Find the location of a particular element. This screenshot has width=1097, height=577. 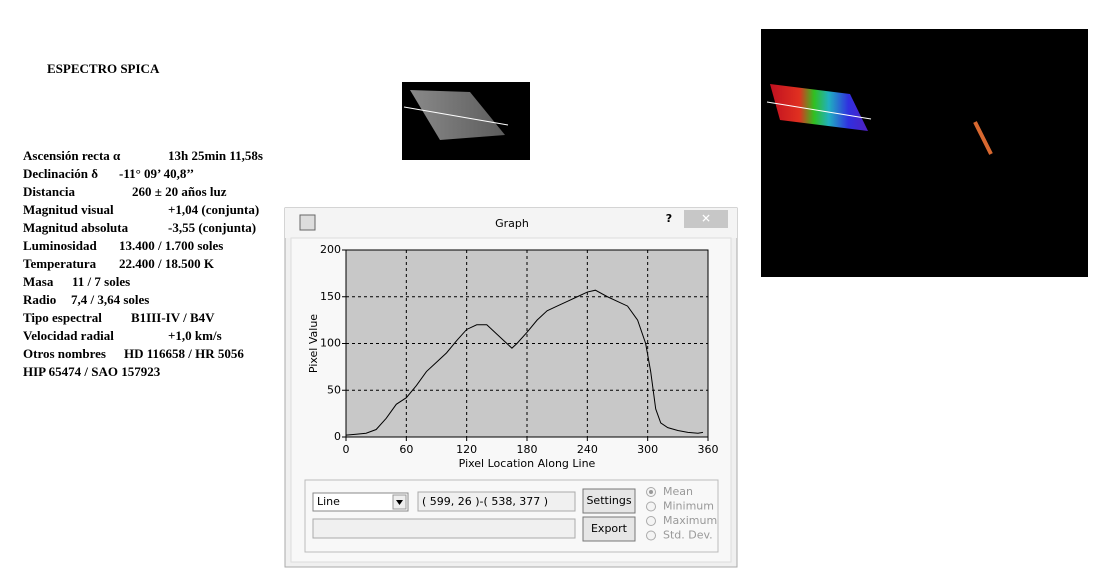

status-field is located at coordinates (444, 528).